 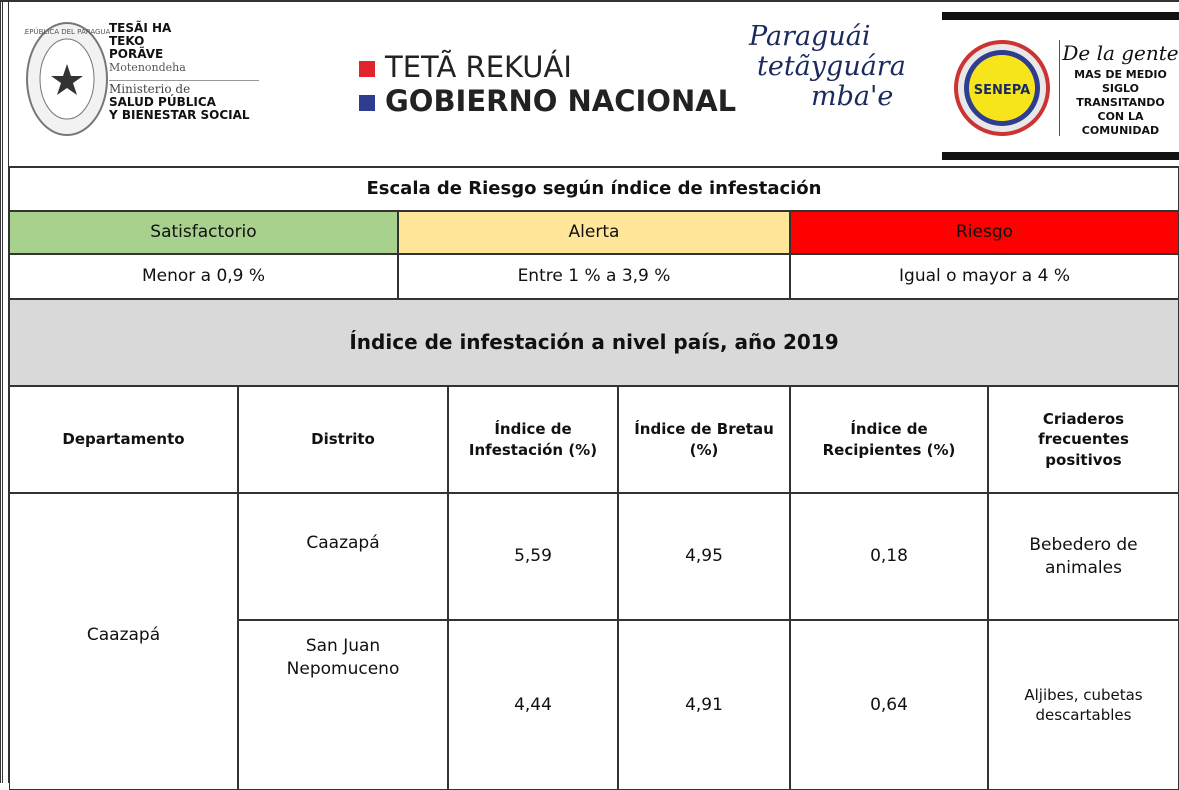 What do you see at coordinates (561, 101) in the screenshot?
I see `gov-line: GOBIERNO NACIONAL` at bounding box center [561, 101].